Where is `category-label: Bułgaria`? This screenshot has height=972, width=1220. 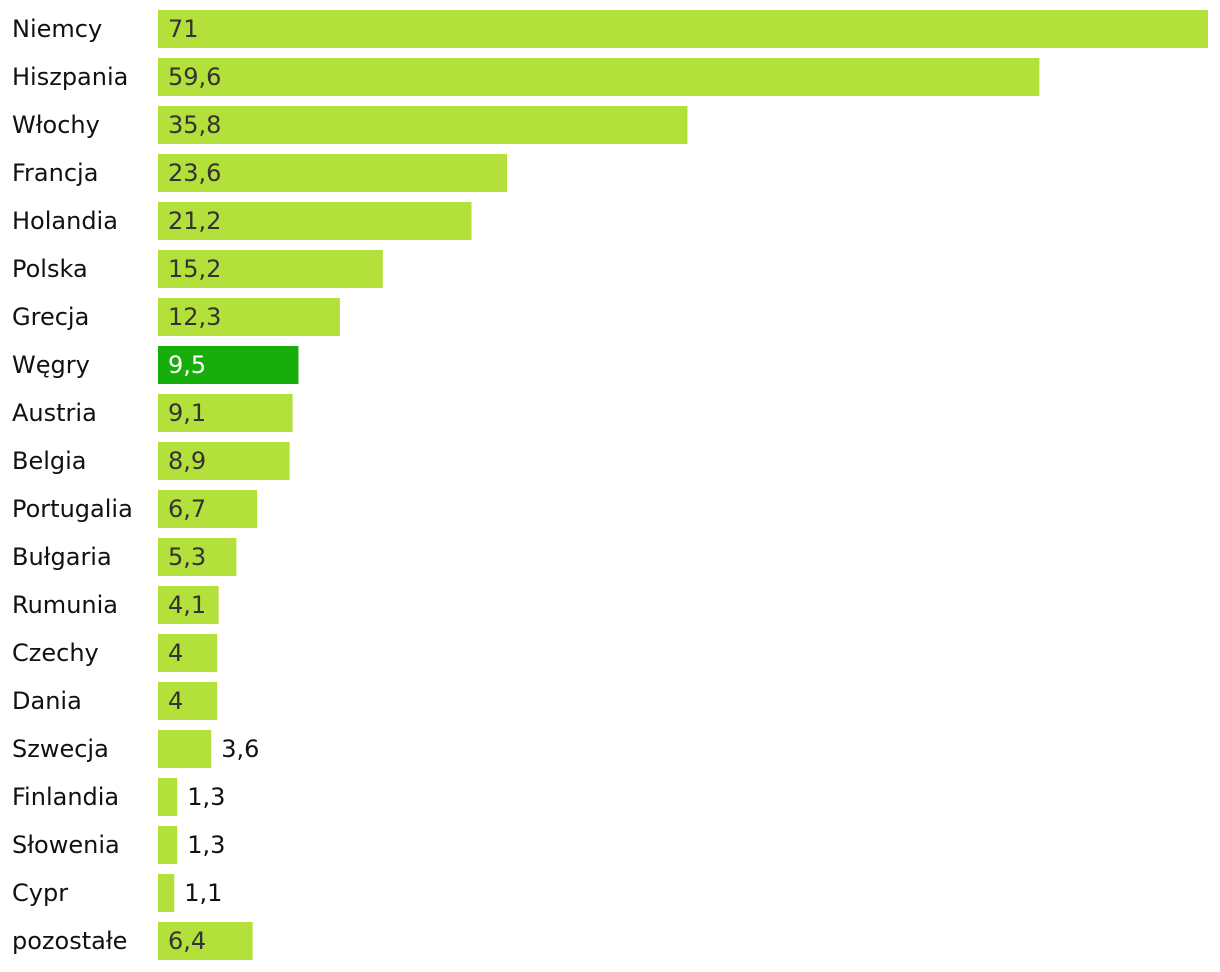 category-label: Bułgaria is located at coordinates (62, 557).